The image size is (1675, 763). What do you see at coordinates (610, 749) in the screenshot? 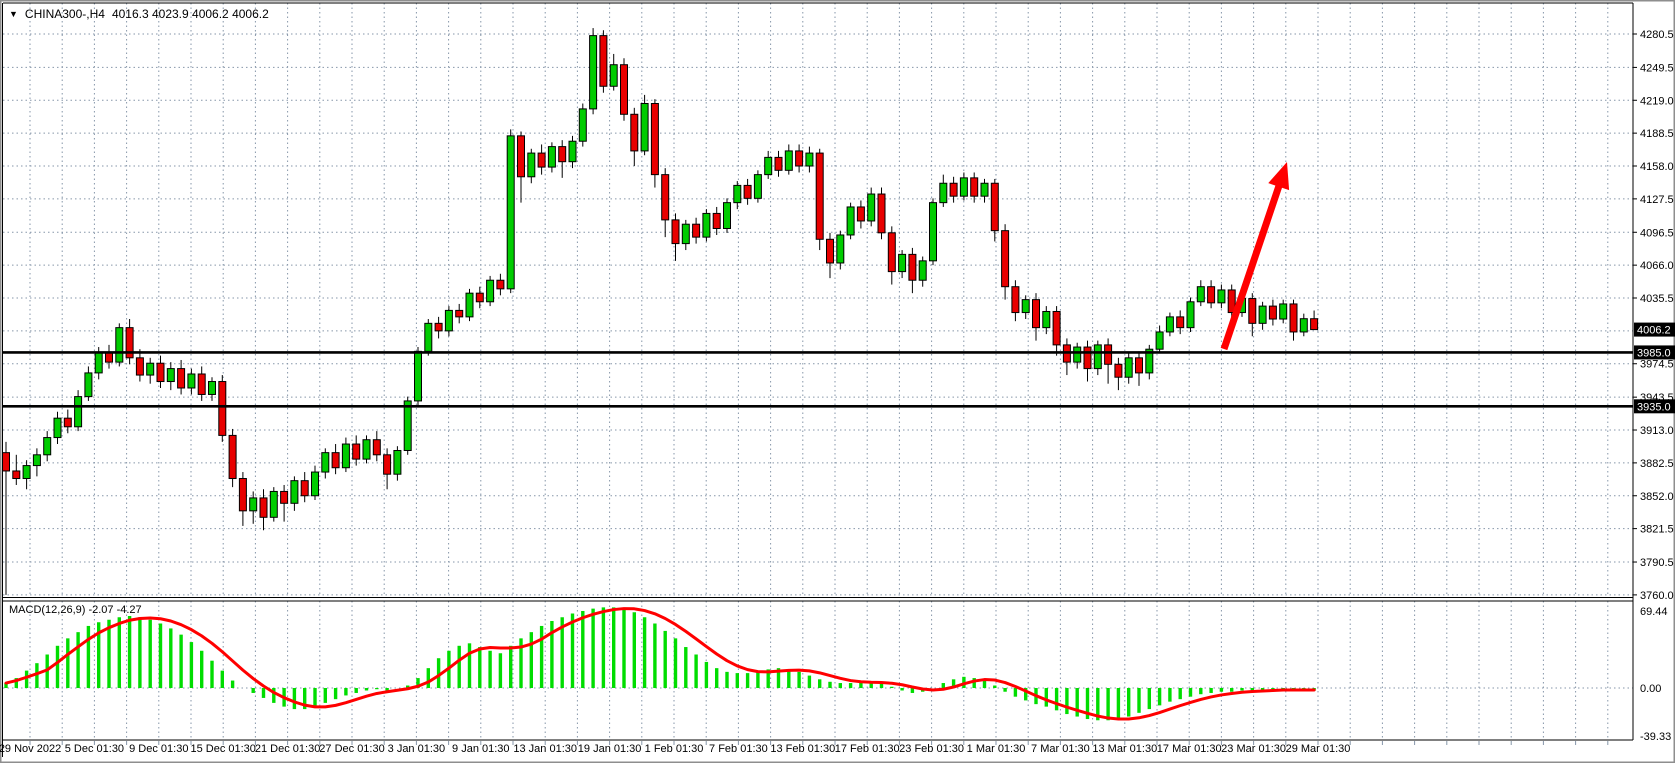
I see `time-axis-label: 19 Jan 01:30` at bounding box center [610, 749].